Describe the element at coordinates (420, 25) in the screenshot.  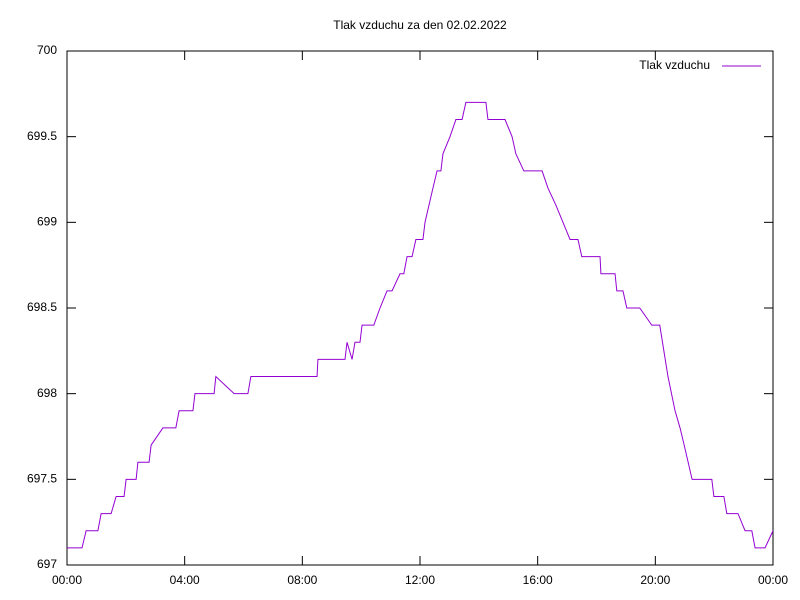
I see `chart-title: Tlak vzduchu za den 02.02.2022` at that location.